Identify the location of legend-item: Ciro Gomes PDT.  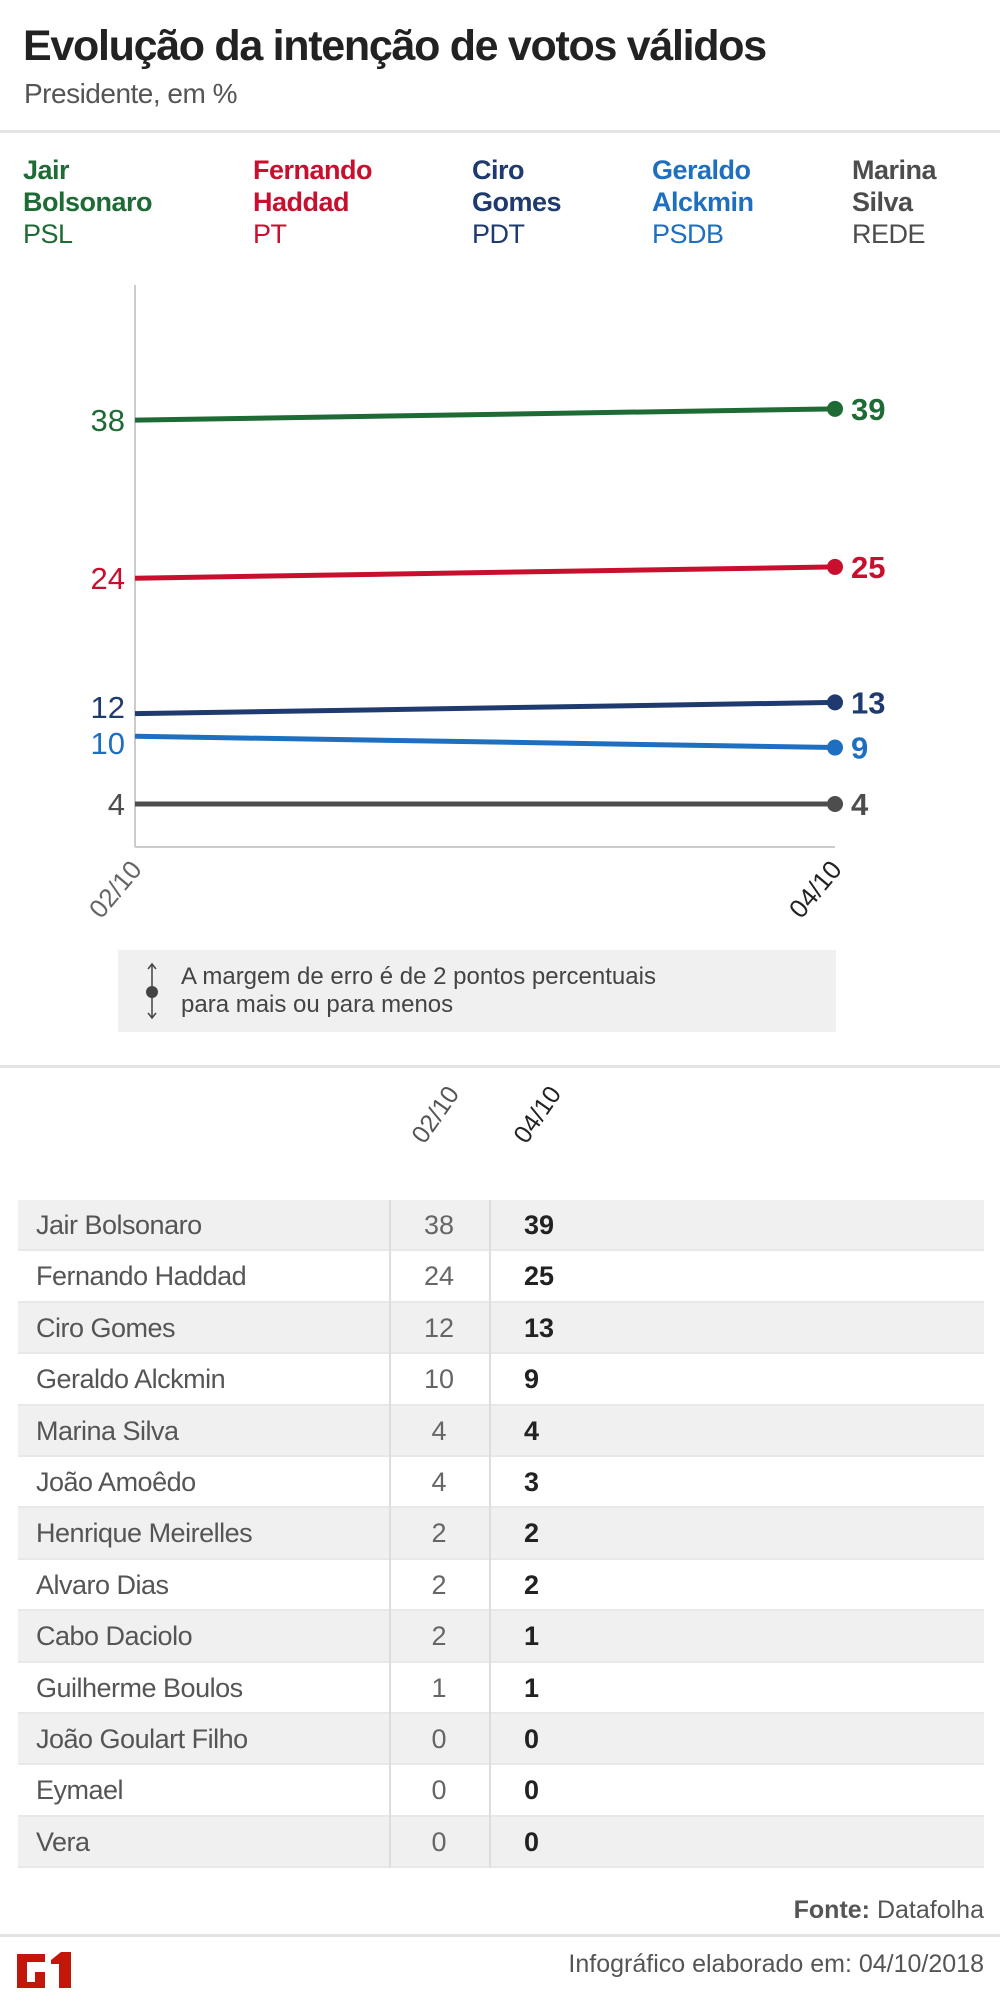
(517, 202).